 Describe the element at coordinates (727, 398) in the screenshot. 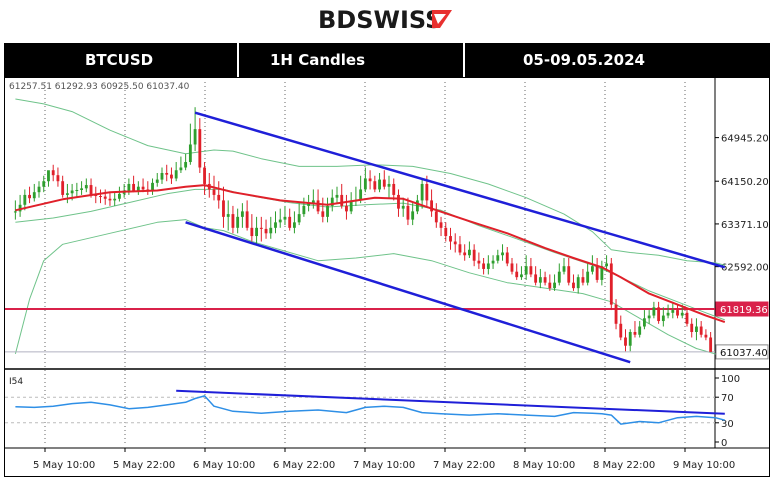

I see `indicator-y-tick-label: 70` at that location.